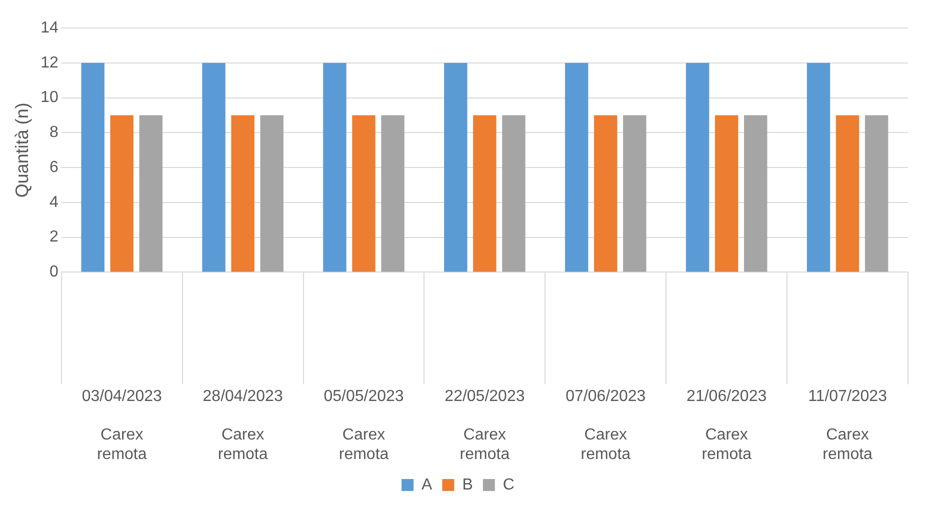 The height and width of the screenshot is (513, 926). What do you see at coordinates (122, 425) in the screenshot?
I see `category-label: 03/04/2023 Carex remota` at bounding box center [122, 425].